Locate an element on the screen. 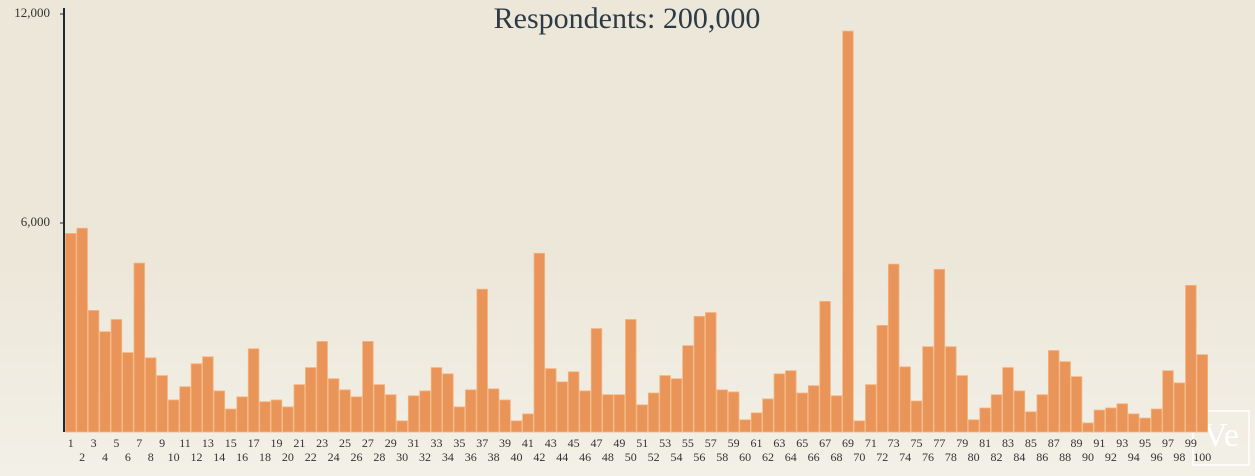 This screenshot has height=476, width=1255. x-tick-label: 54 is located at coordinates (677, 457).